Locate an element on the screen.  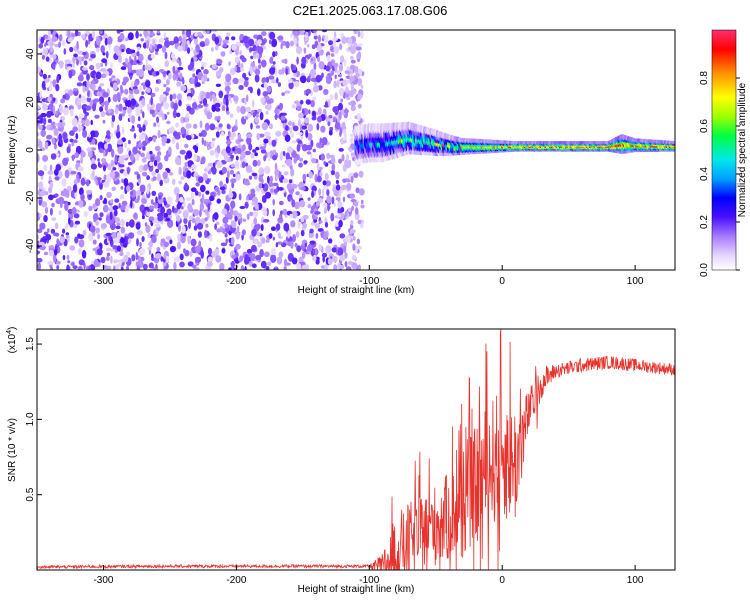
spectrogram-signal-cell is located at coordinates (673, 142).